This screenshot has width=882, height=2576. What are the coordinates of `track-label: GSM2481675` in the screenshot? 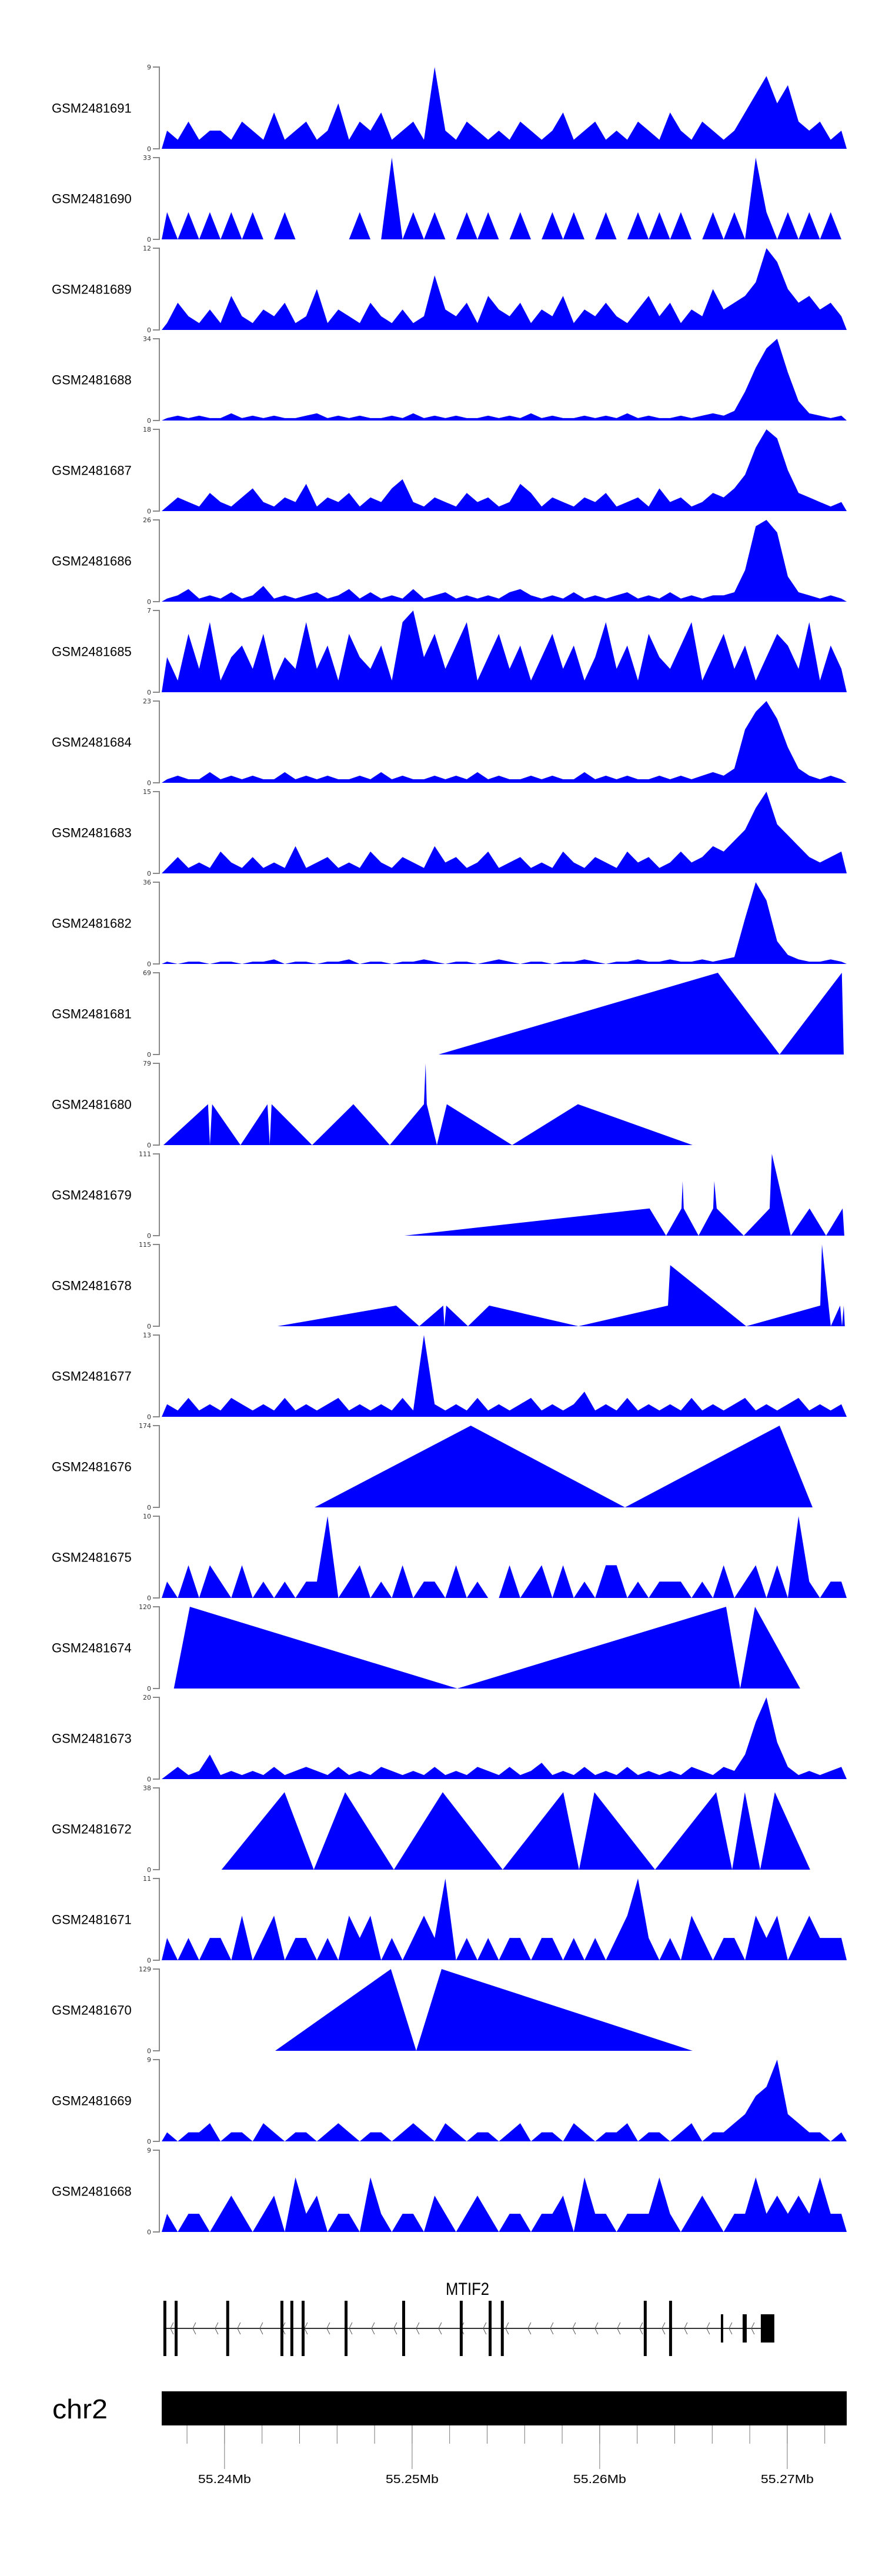 It's located at (92, 1557).